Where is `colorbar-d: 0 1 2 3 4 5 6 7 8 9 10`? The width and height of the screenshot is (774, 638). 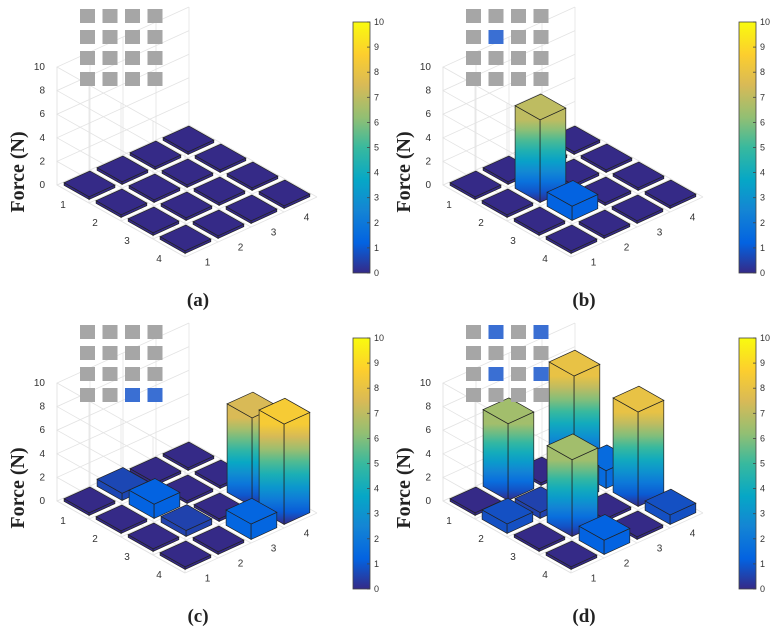 colorbar-d: 0 1 2 3 4 5 6 7 8 9 10 is located at coordinates (754, 463).